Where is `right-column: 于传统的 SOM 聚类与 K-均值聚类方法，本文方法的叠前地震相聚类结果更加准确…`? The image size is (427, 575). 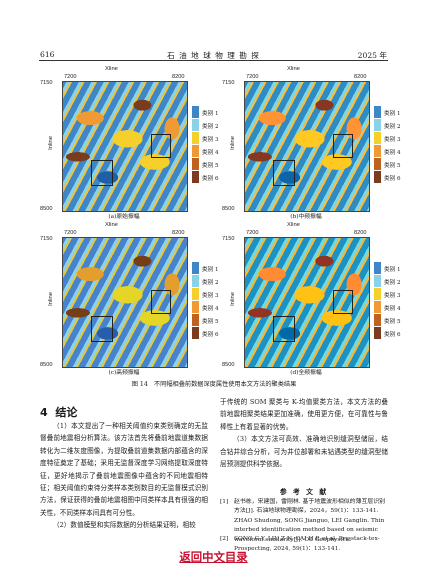 right-column: 于传统的 SOM 聚类与 K-均值聚类方法，本文方法的叠前地震相聚类结果更加准确… is located at coordinates (304, 433).